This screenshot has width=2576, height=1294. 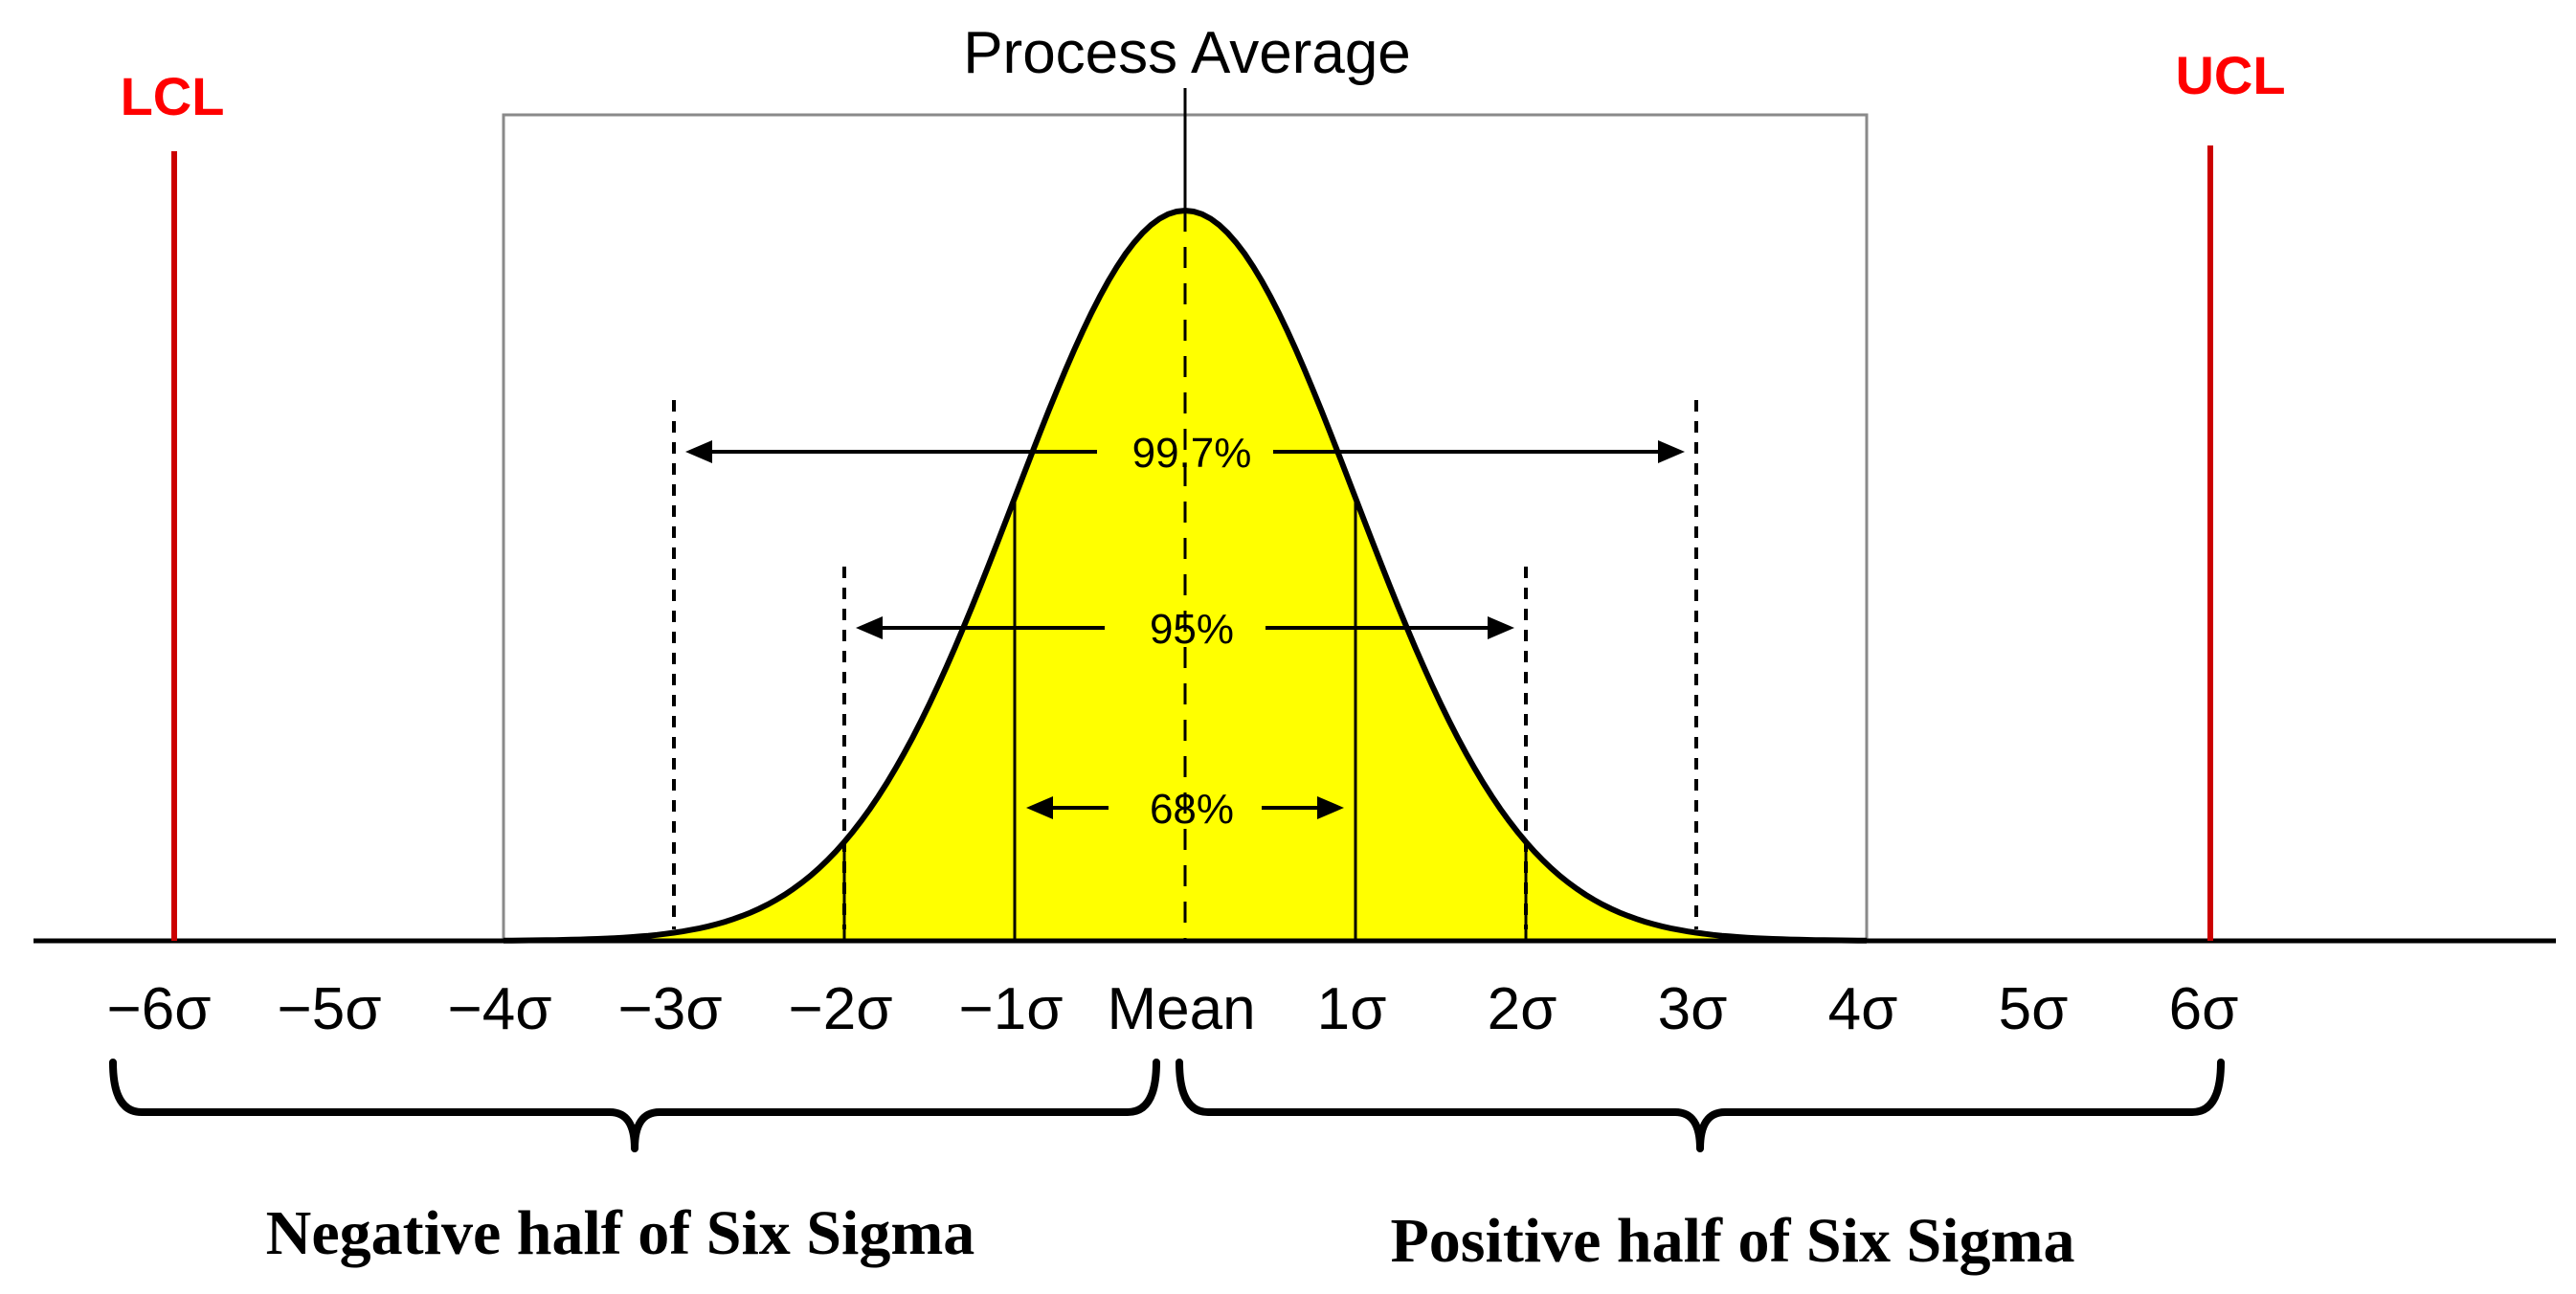 I want to click on tick-label: −3σ, so click(x=671, y=1009).